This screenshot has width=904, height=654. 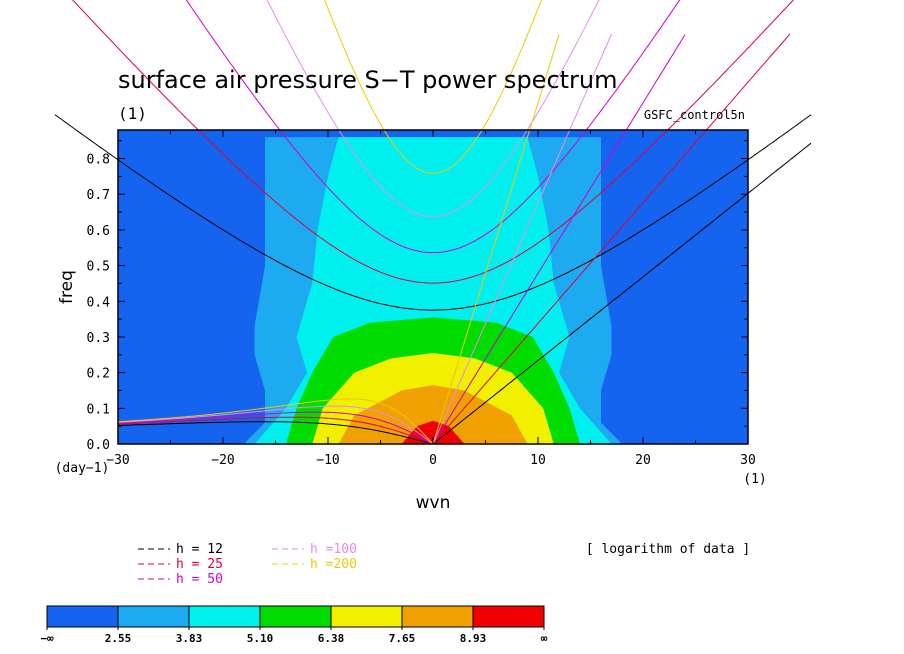 What do you see at coordinates (333, 549) in the screenshot?
I see `legend-label-h-100: h =100` at bounding box center [333, 549].